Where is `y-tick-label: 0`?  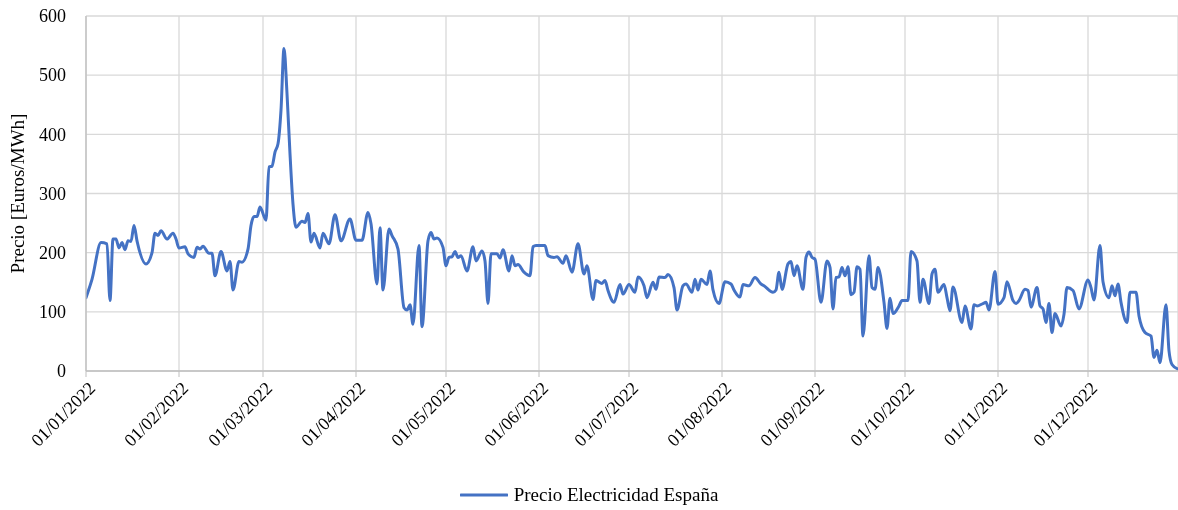 y-tick-label: 0 is located at coordinates (61, 371).